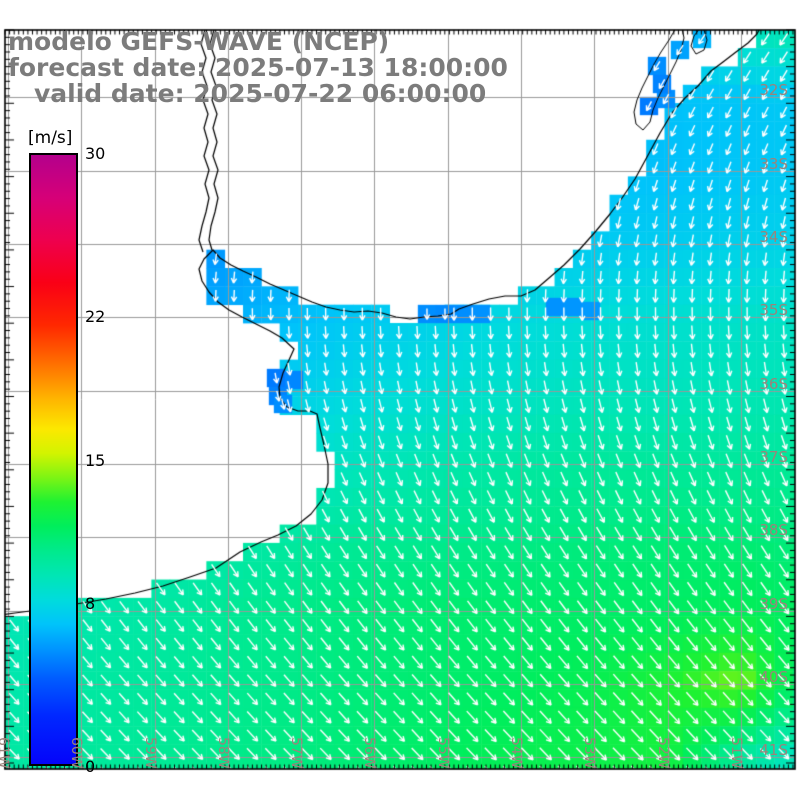  I want to click on lon-label: 55W, so click(442, 753).